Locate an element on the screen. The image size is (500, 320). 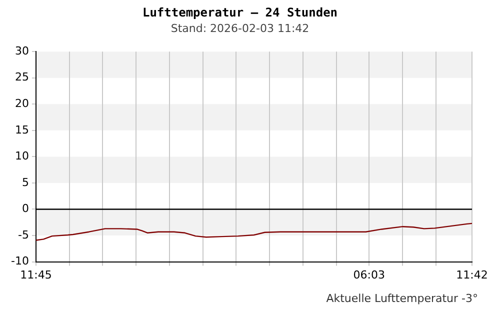
y-tick-label: -10 is located at coordinates (20, 261).